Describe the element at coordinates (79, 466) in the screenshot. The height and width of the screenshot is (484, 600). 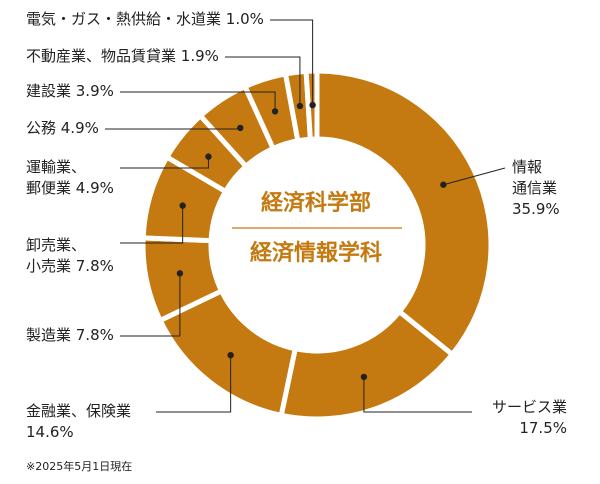
I see `footnote: ※2025年5月1日現在` at that location.